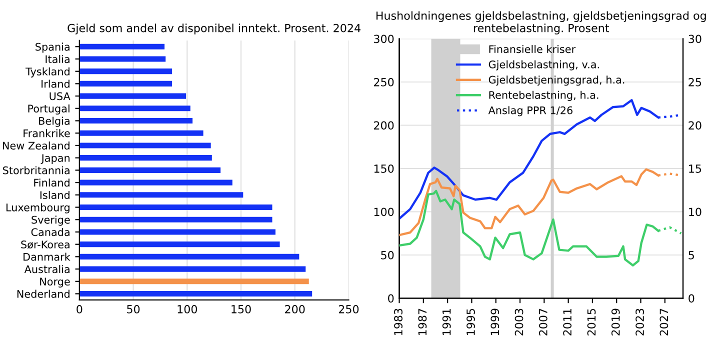 This screenshot has width=722, height=337. I want to click on y2-tick-label: 15, so click(695, 168).